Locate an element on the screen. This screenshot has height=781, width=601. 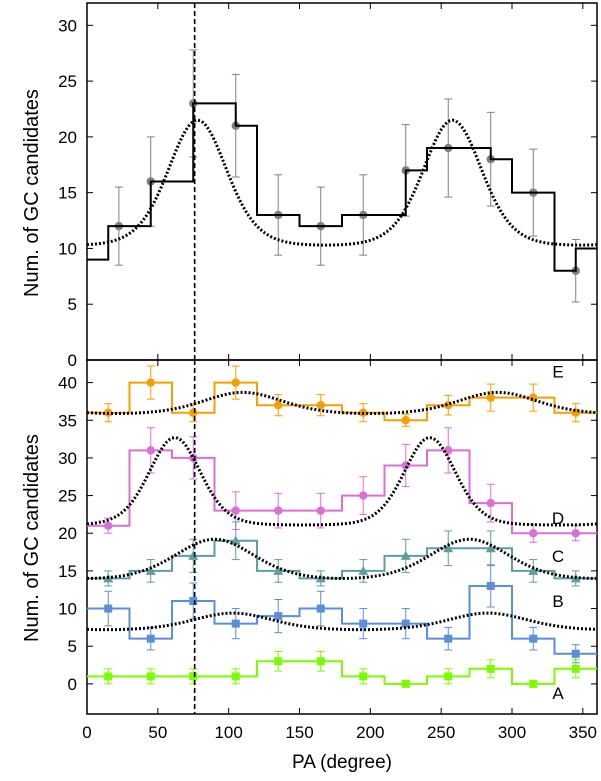
series-d-model-curve is located at coordinates (342, 481).